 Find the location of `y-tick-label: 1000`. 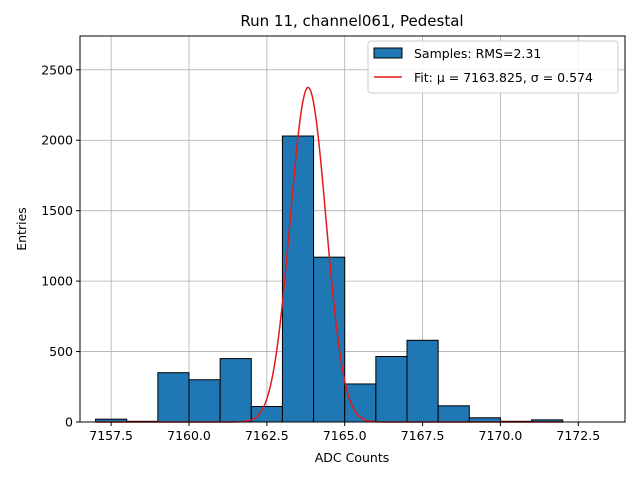

y-tick-label: 1000 is located at coordinates (57, 281).